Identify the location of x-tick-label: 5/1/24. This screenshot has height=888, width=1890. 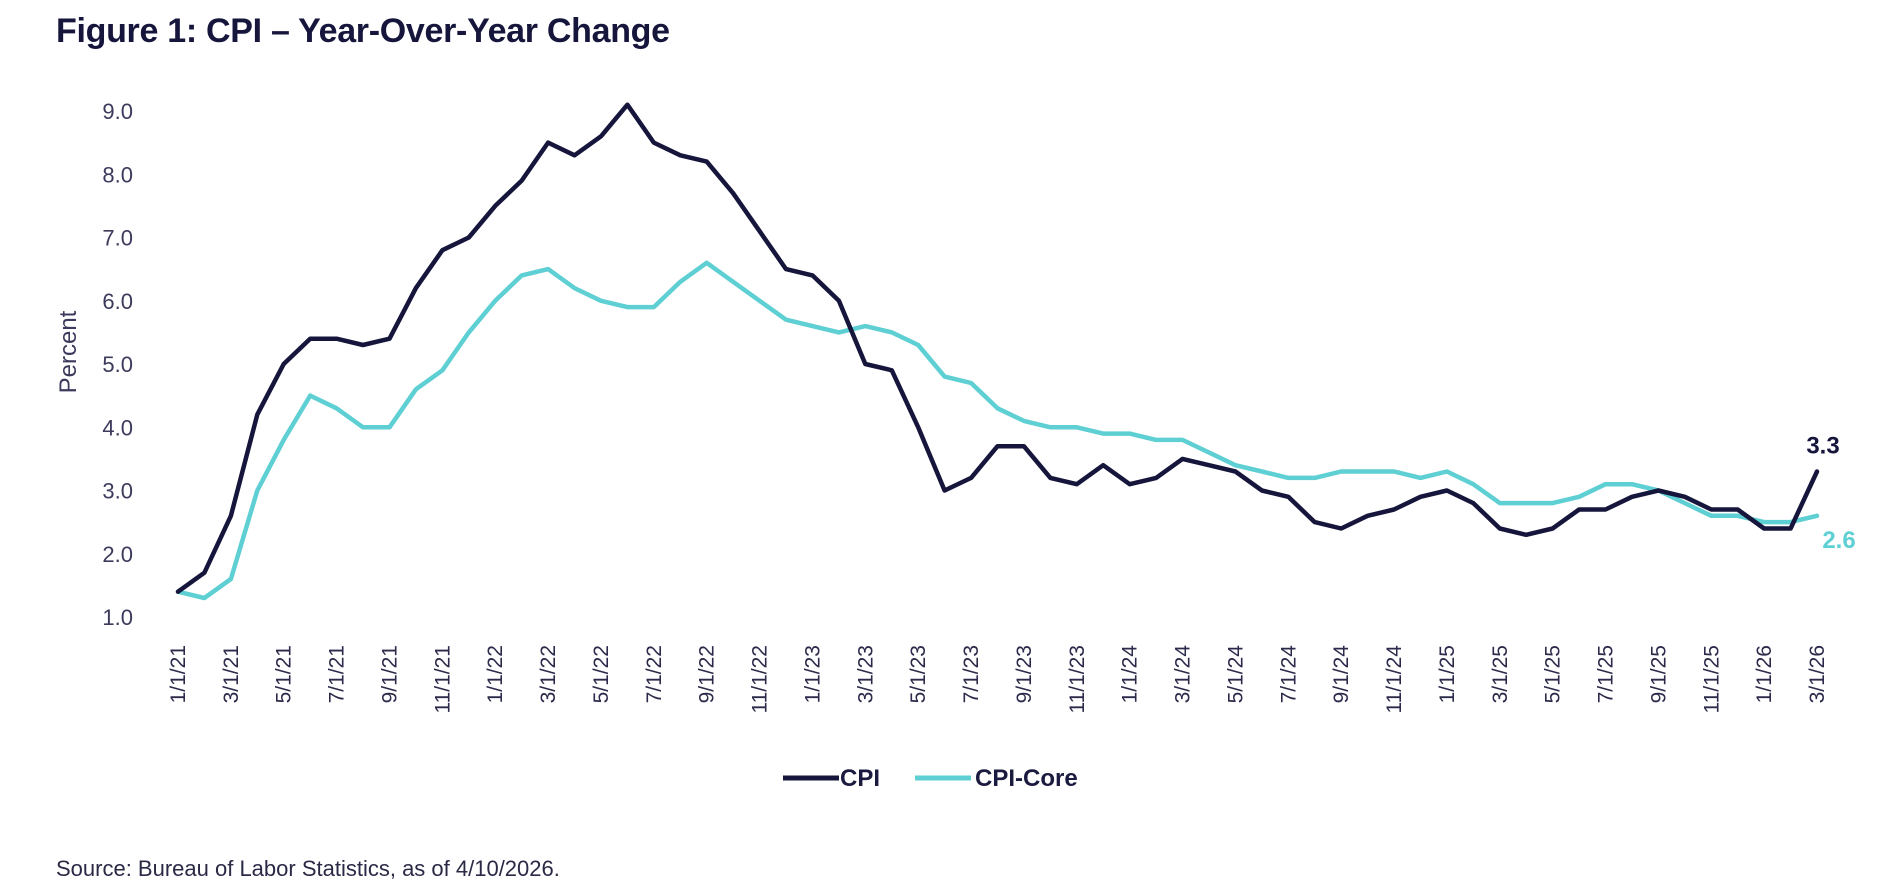
(1235, 674).